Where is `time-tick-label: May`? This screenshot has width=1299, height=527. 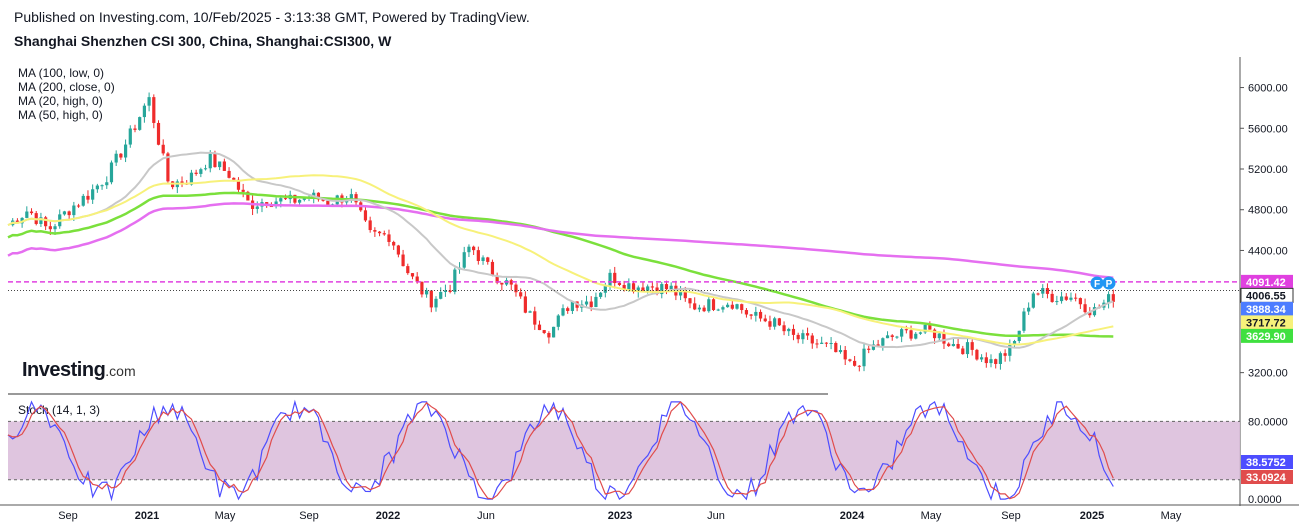 time-tick-label: May is located at coordinates (225, 516).